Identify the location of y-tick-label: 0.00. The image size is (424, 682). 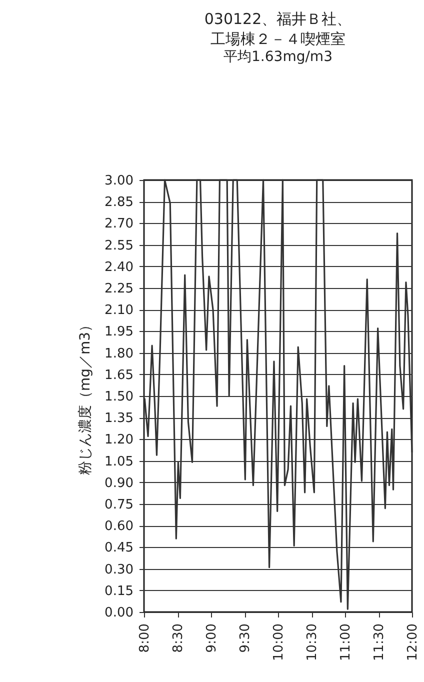
(119, 613).